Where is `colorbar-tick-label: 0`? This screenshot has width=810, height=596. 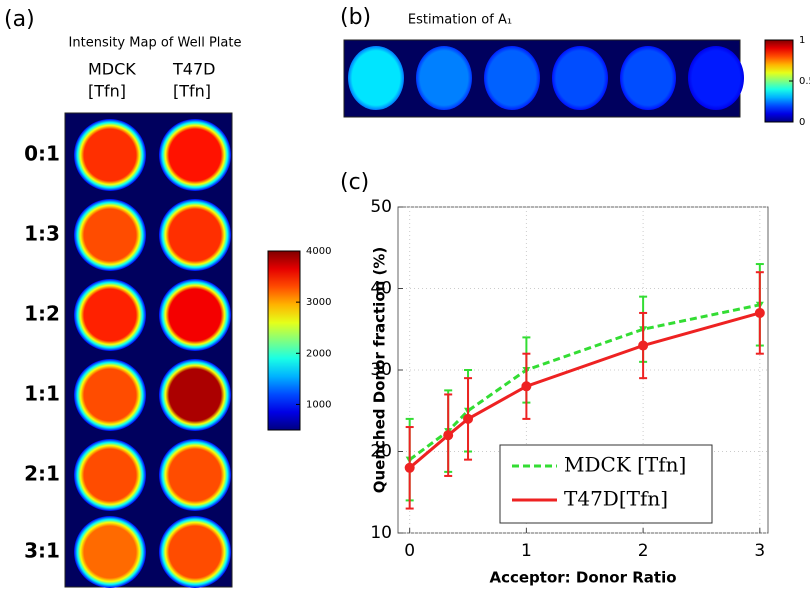 colorbar-tick-label: 0 is located at coordinates (802, 122).